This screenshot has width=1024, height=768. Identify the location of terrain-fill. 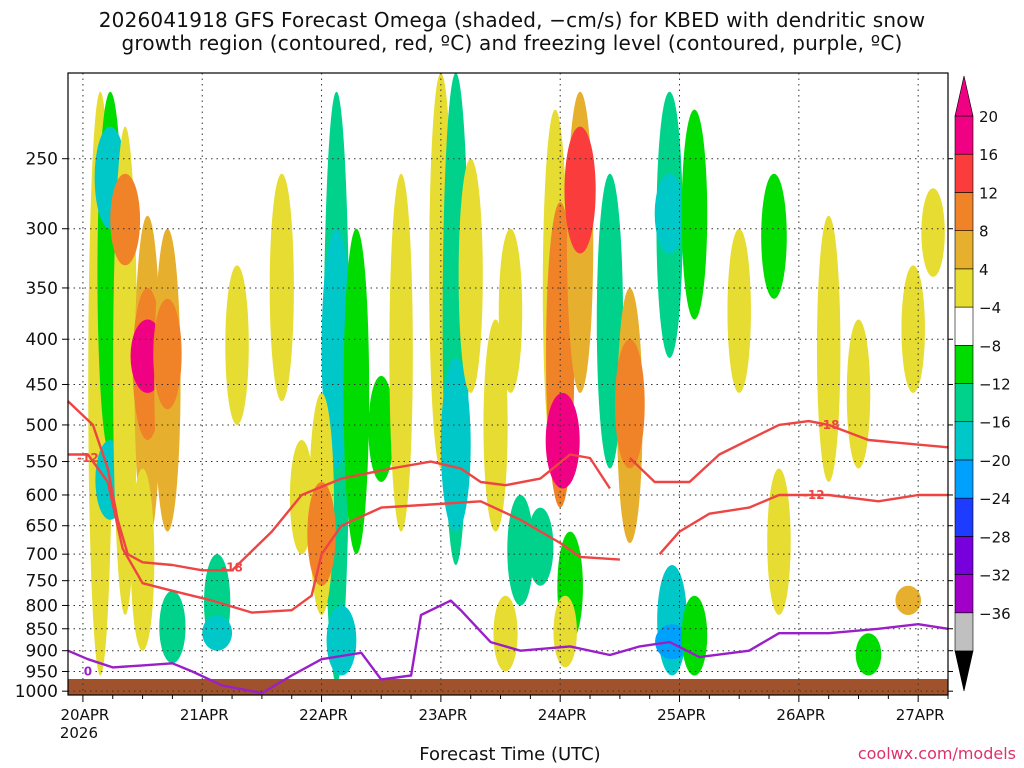
(508, 687).